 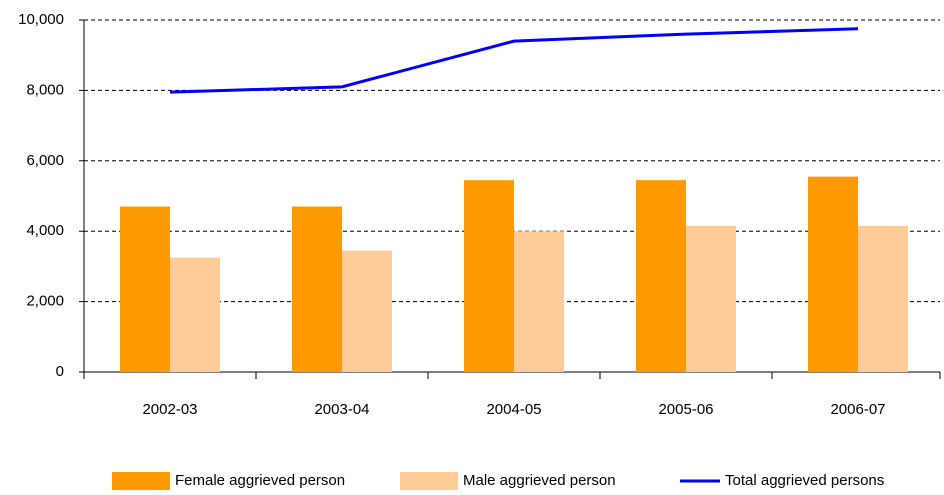 I want to click on legend-label: Total aggrieved persons, so click(x=804, y=480).